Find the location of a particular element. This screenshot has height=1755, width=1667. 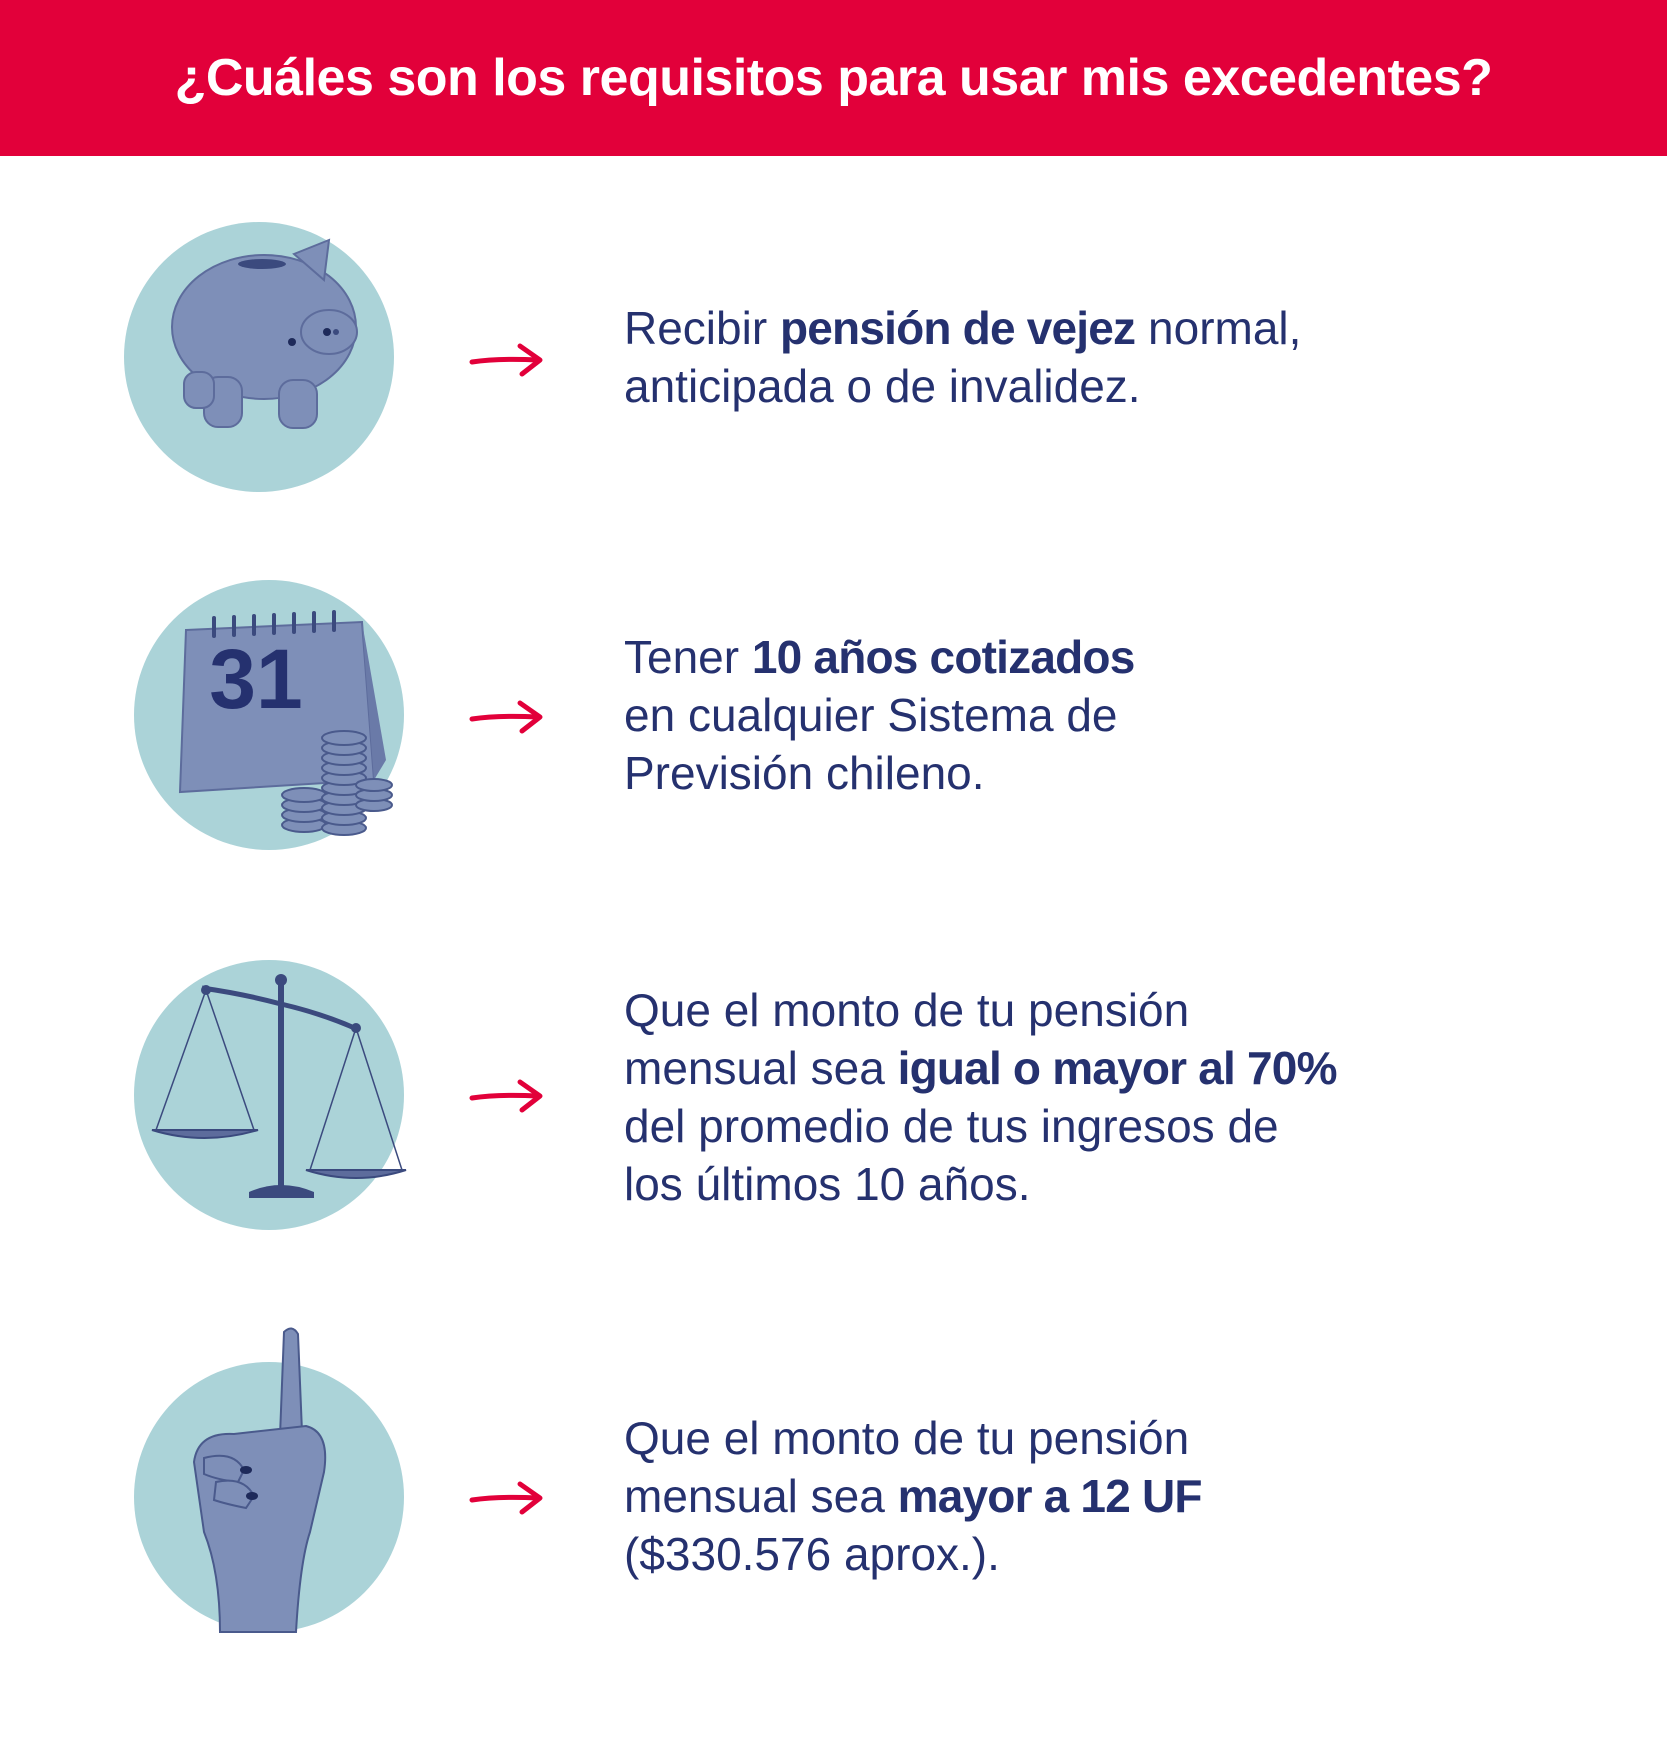

icon-circle: 31 is located at coordinates (269, 715).